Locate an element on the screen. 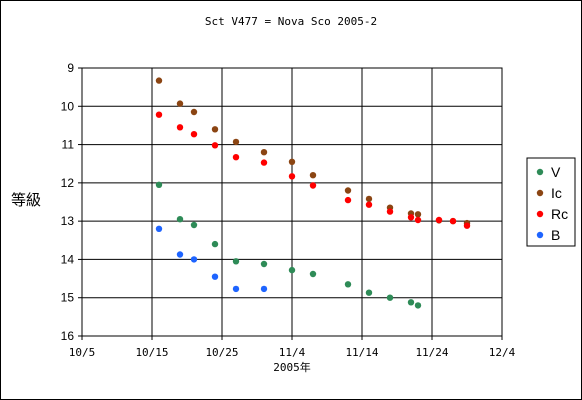 The image size is (582, 400). y-tick-label: 15 is located at coordinates (68, 298).